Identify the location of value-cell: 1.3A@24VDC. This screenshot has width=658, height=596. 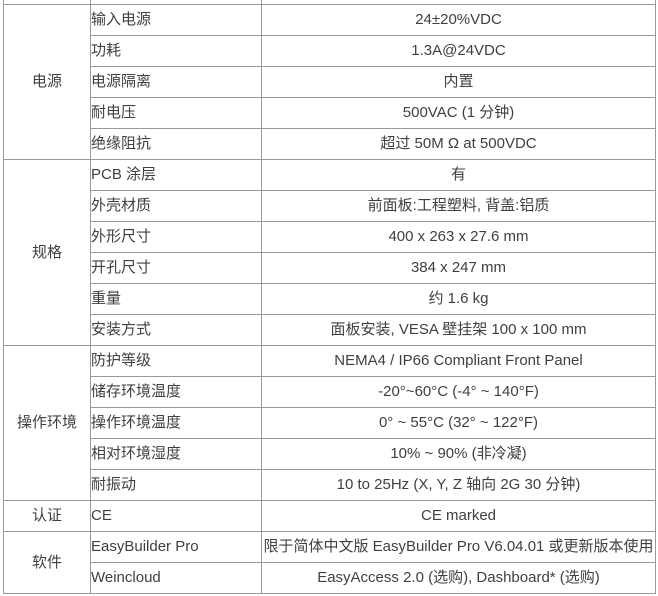
(458, 51).